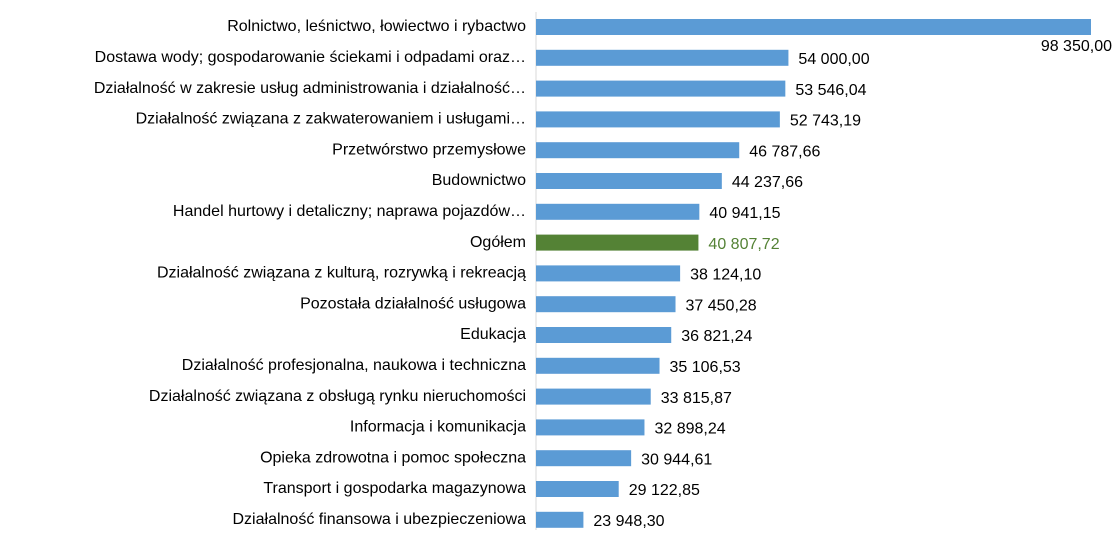 This screenshot has width=1116, height=535. Describe the element at coordinates (716, 336) in the screenshot. I see `value-label: 36 821,24` at that location.